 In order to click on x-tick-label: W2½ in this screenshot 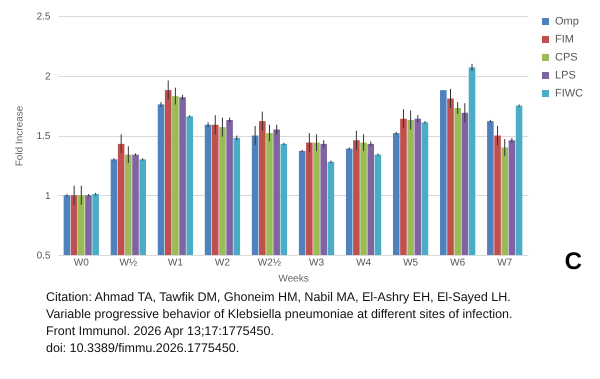, I will do `click(270, 263)`.